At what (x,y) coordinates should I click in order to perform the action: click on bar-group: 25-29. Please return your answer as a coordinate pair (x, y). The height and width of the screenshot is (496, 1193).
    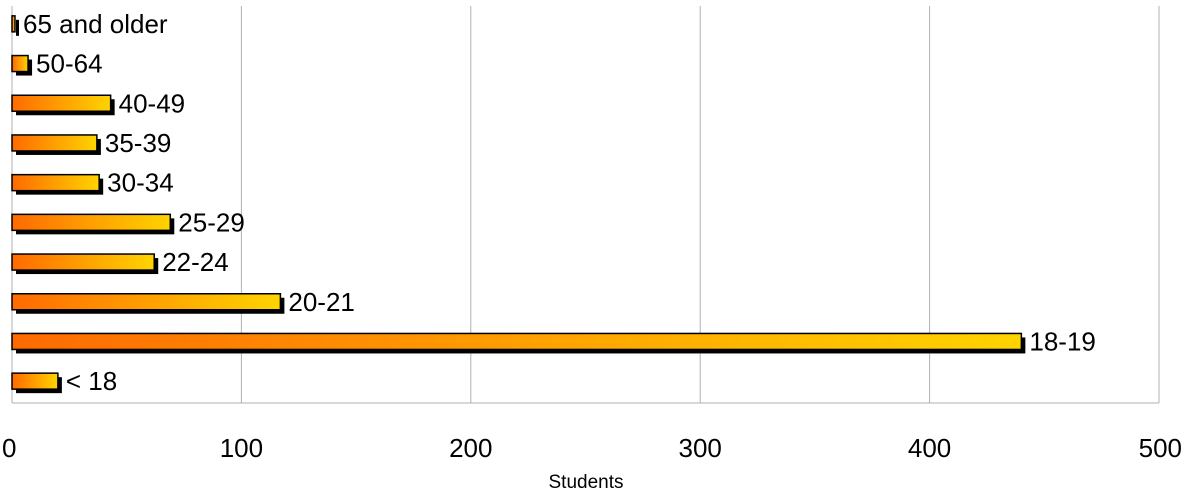
    Looking at the image, I should click on (128, 222).